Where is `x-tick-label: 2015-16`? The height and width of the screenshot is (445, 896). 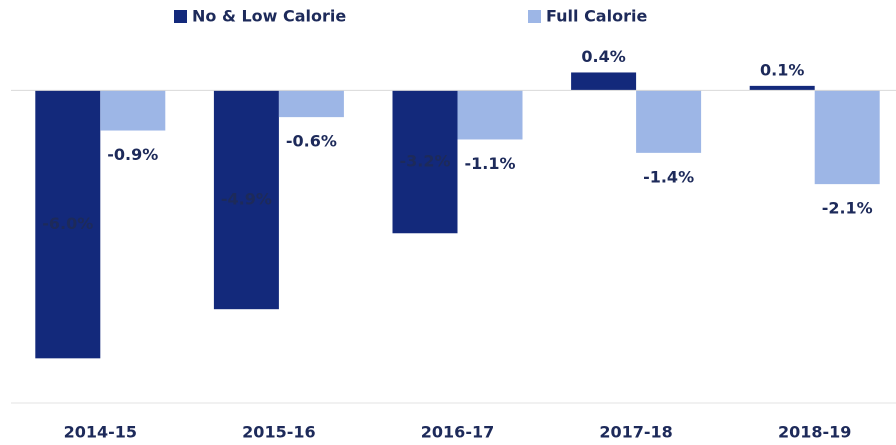 x-tick-label: 2015-16 is located at coordinates (278, 432).